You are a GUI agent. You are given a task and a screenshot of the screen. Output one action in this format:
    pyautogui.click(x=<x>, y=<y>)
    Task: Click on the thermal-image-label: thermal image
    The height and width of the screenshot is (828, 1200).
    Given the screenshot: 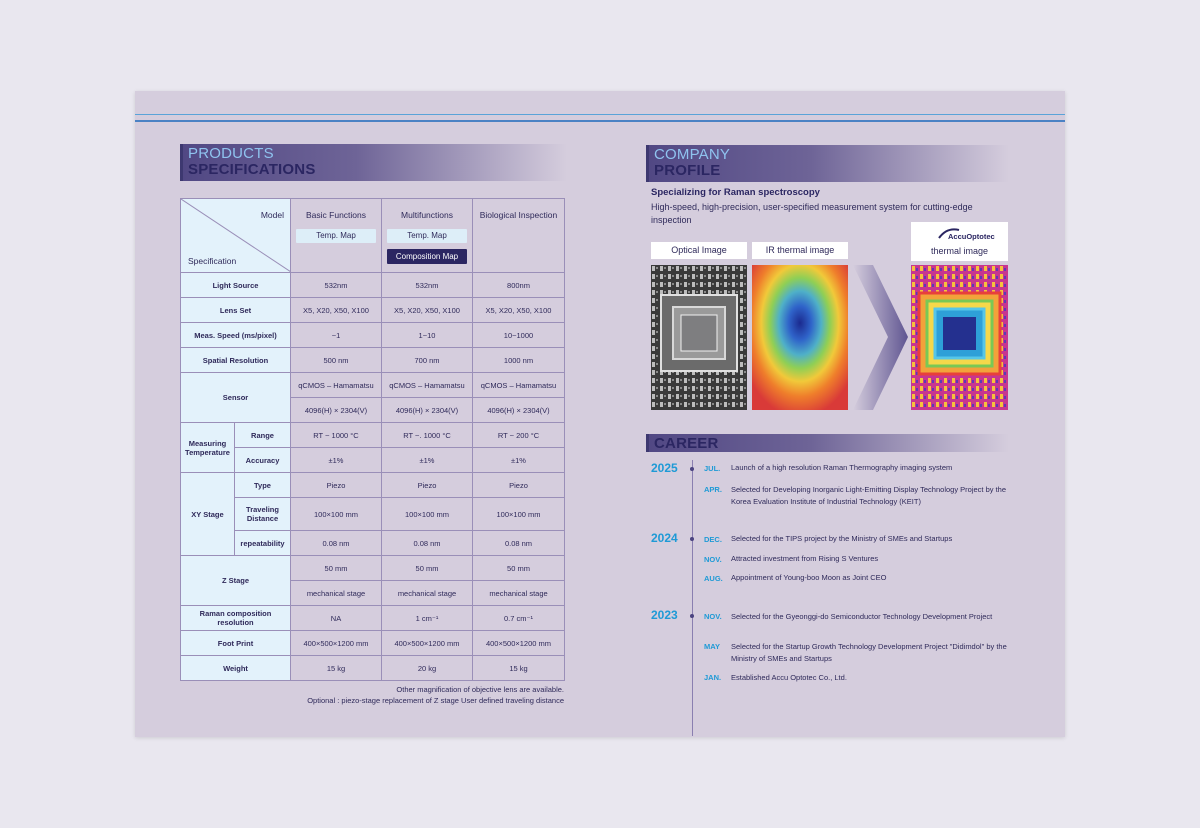 What is the action you would take?
    pyautogui.click(x=959, y=251)
    